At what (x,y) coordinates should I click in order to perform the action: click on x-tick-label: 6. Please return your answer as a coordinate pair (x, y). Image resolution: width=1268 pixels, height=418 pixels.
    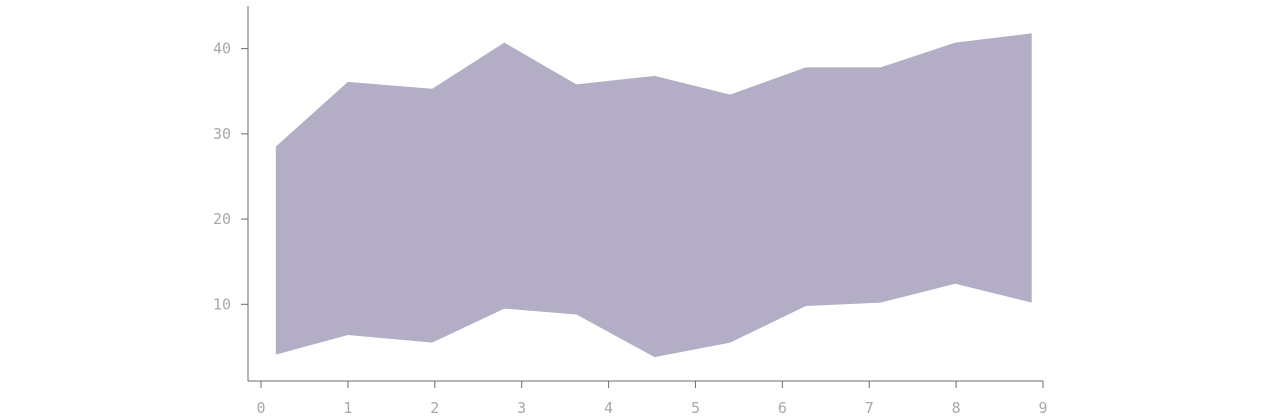
    Looking at the image, I should click on (782, 408).